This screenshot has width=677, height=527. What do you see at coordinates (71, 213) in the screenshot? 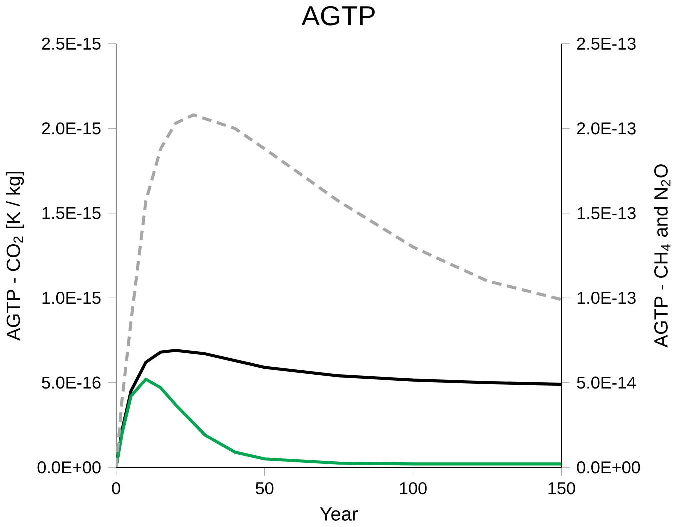
I see `y-tick-label: 1.5E-15` at bounding box center [71, 213].